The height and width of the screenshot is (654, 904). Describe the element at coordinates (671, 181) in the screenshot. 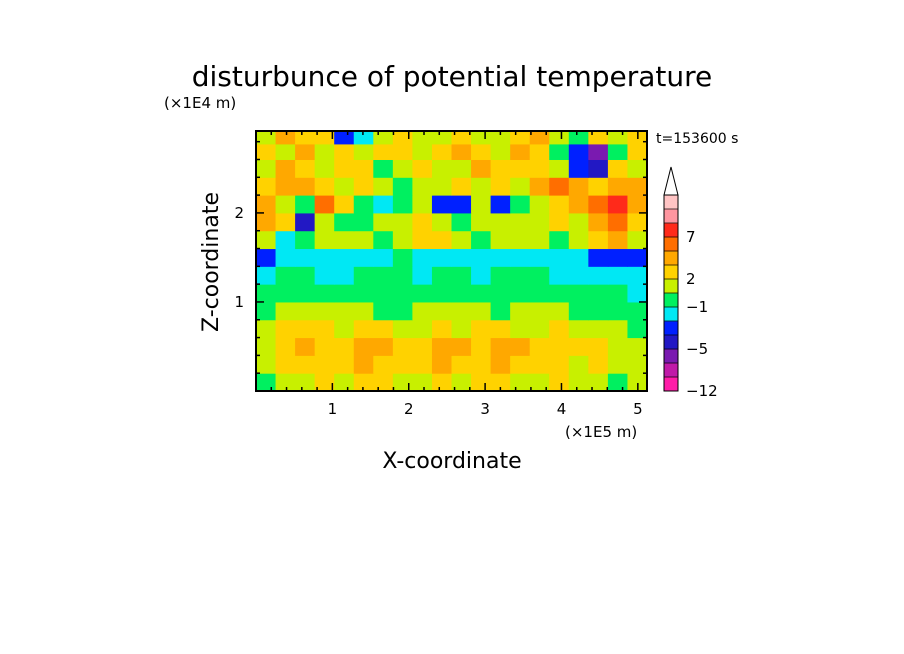

I see `colorbar-extend-arrow` at that location.